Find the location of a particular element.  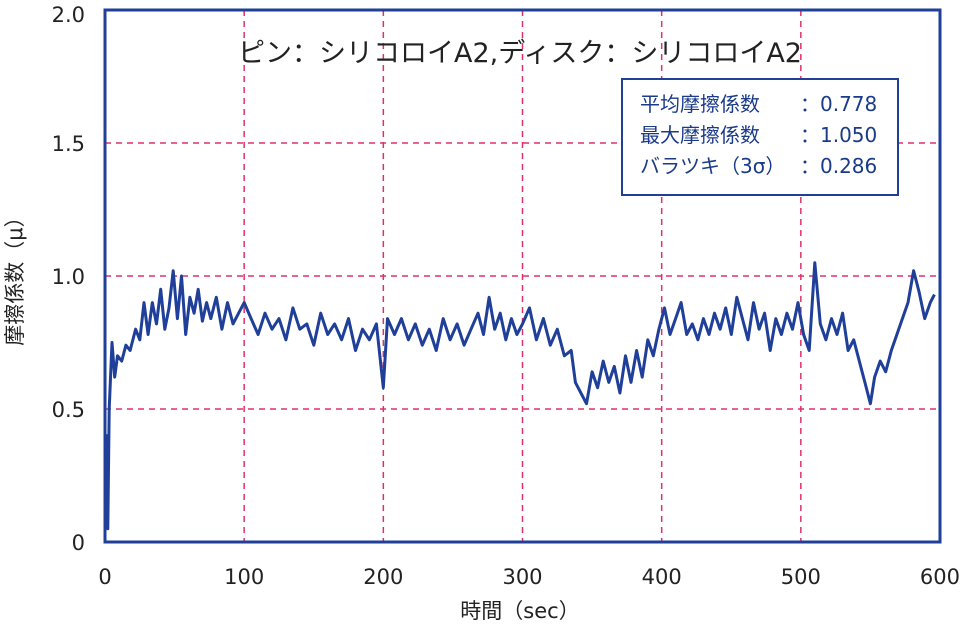

x-tick-label: 100 is located at coordinates (244, 577).